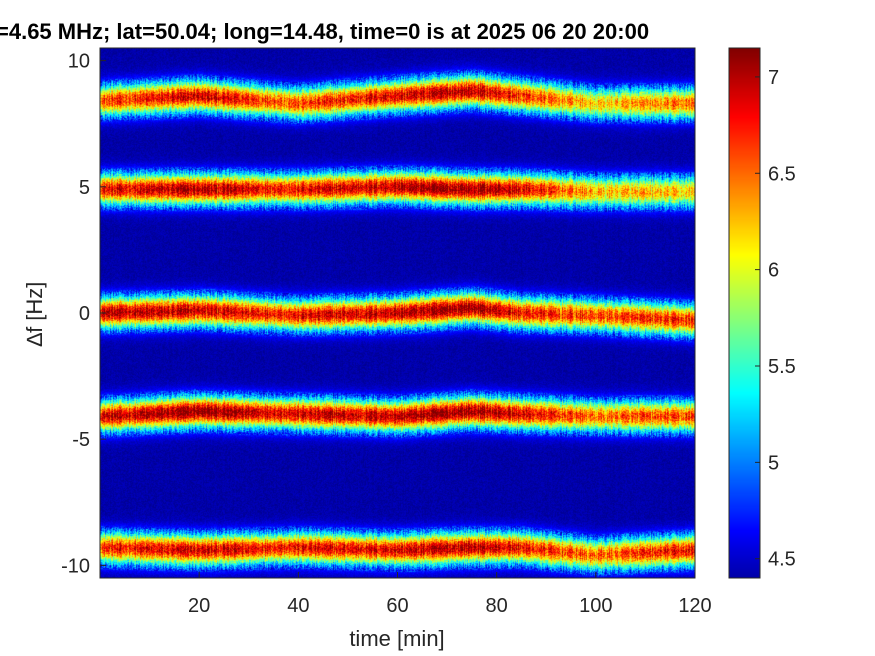 The image size is (875, 656). What do you see at coordinates (694, 606) in the screenshot?
I see `x-tick-label: 120` at bounding box center [694, 606].